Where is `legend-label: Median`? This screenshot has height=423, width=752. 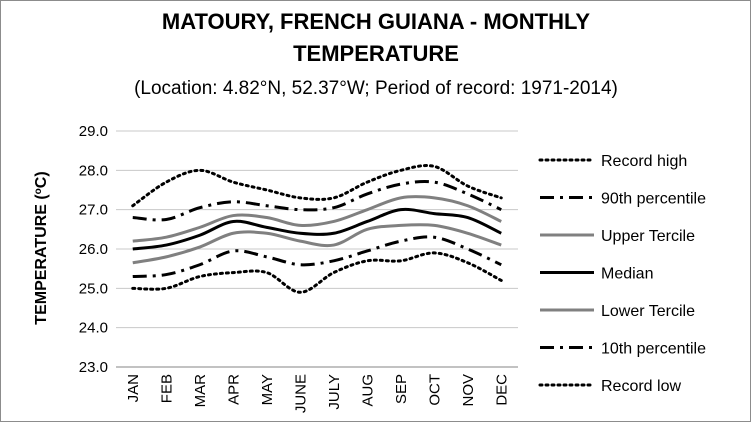
legend-label: Median is located at coordinates (627, 274).